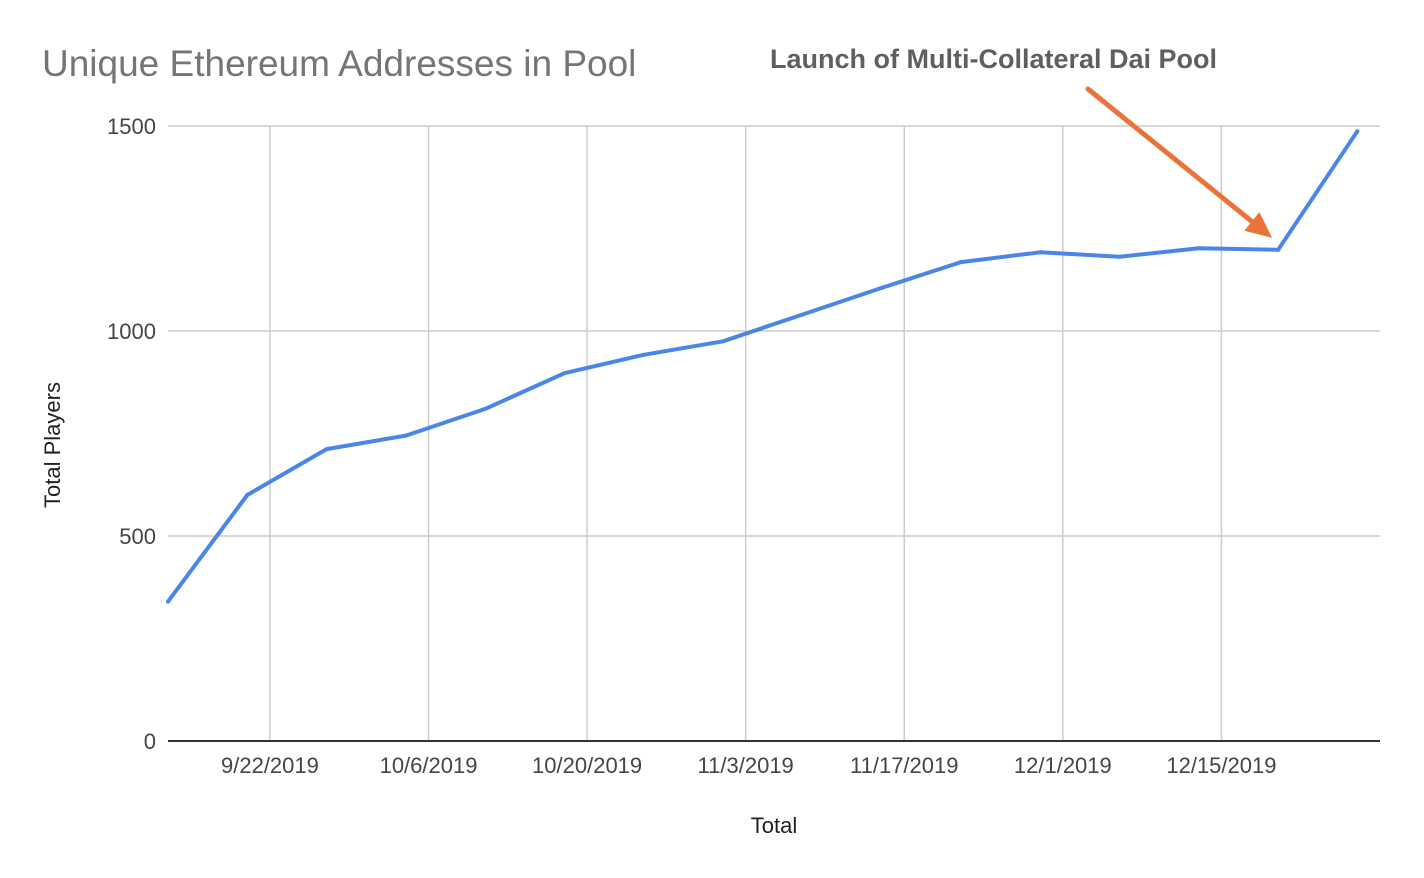 The height and width of the screenshot is (878, 1424). Describe the element at coordinates (131, 126) in the screenshot. I see `y-tick-label: 1500` at that location.